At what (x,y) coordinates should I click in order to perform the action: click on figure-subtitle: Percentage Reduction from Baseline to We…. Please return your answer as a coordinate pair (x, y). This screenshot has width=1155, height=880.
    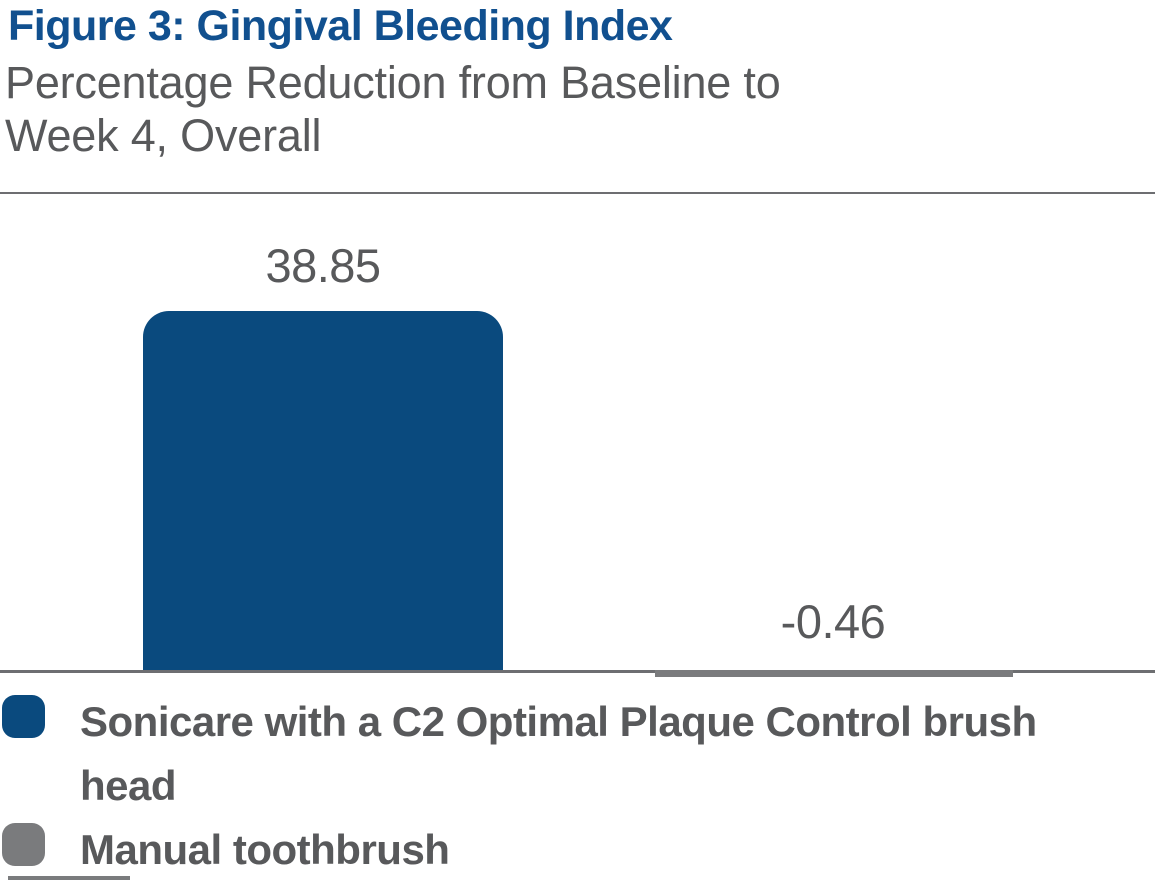
    Looking at the image, I should click on (393, 109).